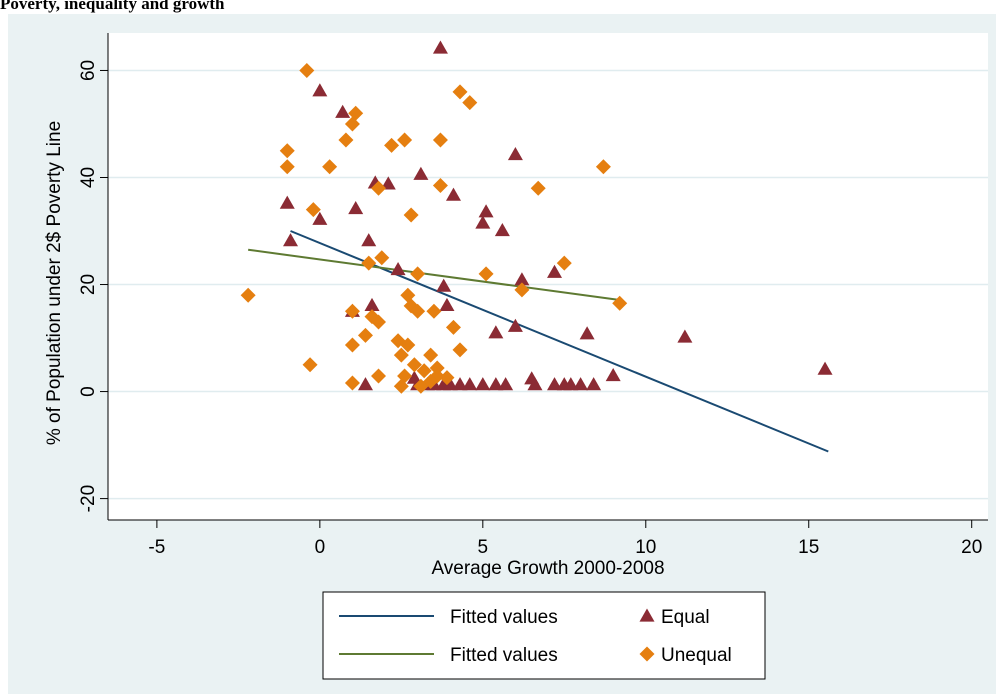 Image resolution: width=996 pixels, height=694 pixels. I want to click on y-tick-label: 40, so click(88, 177).